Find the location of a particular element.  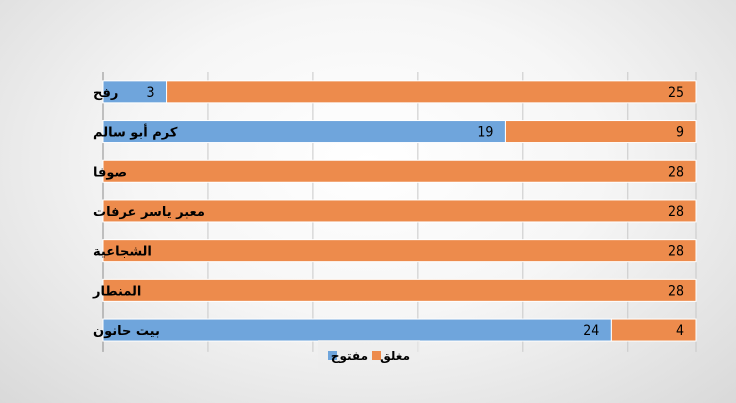

legend: مغلق مفتوح is located at coordinates (369, 355).